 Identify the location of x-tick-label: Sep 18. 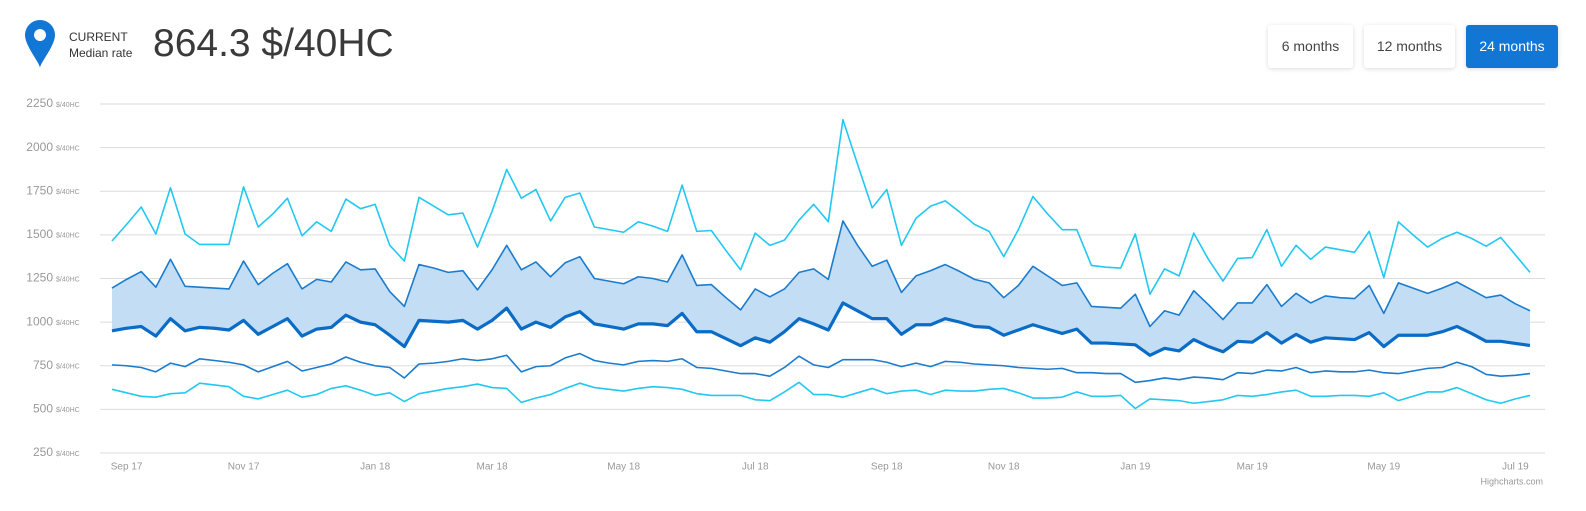
(887, 467).